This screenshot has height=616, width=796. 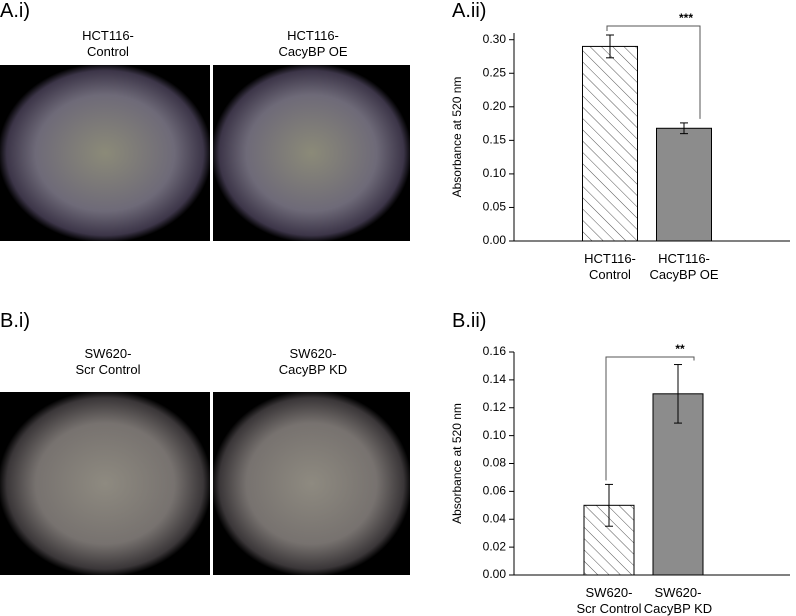 What do you see at coordinates (495, 379) in the screenshot?
I see `y-tick-label: 0.14` at bounding box center [495, 379].